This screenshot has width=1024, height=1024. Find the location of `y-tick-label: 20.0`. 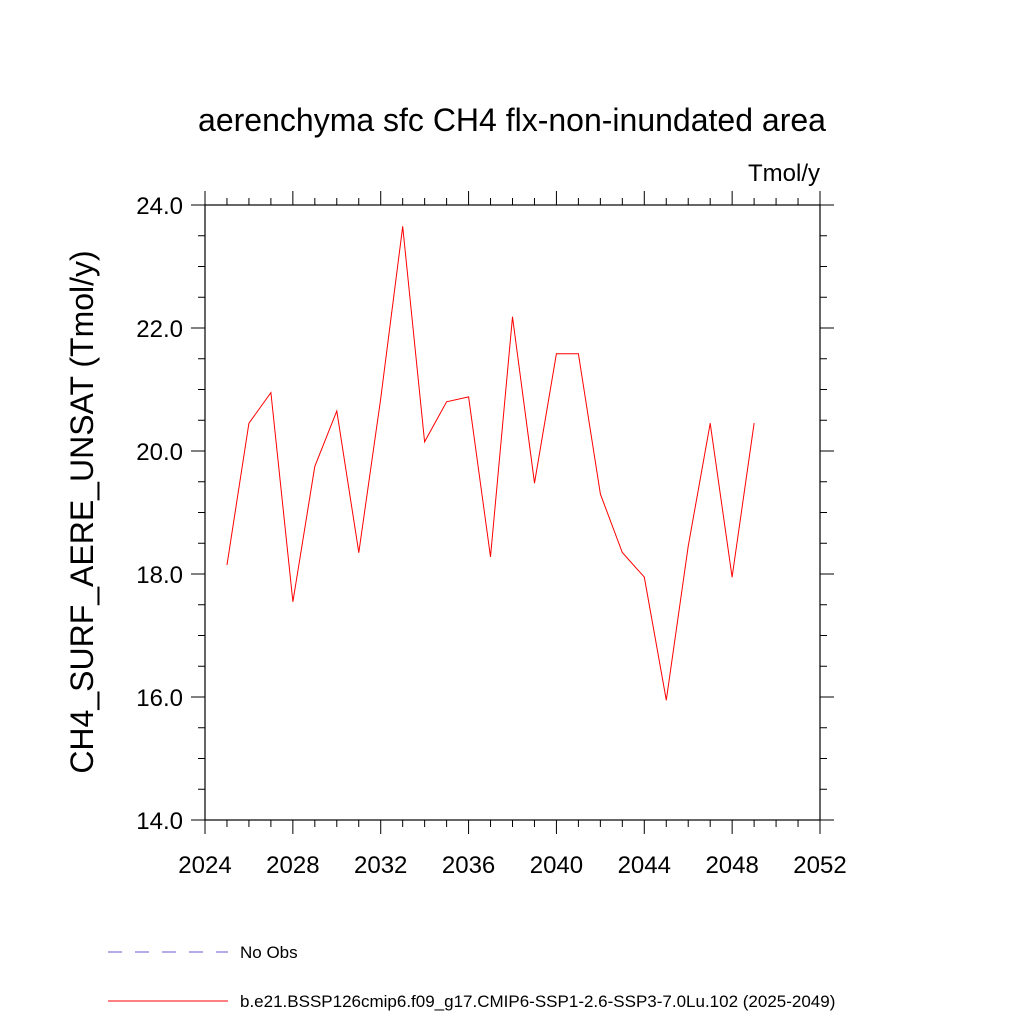

y-tick-label: 20.0 is located at coordinates (159, 452).